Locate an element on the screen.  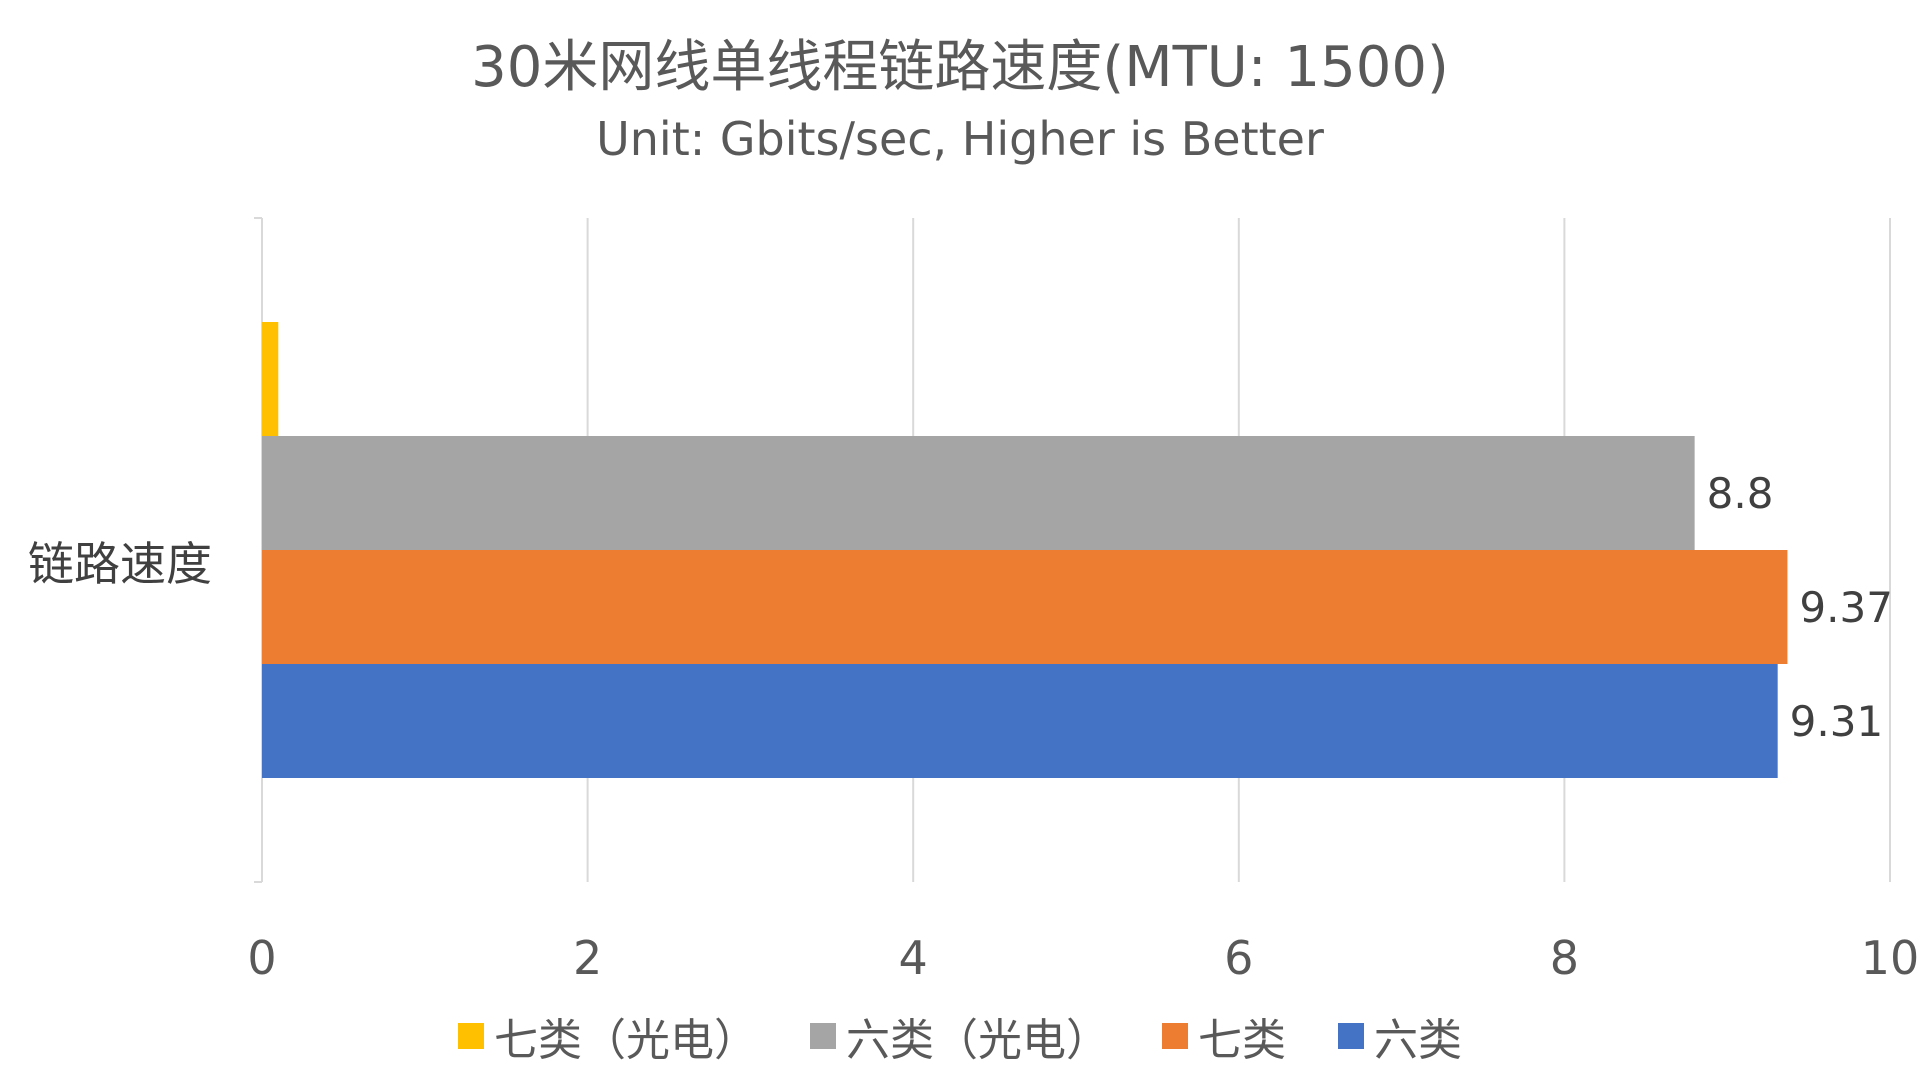
chart-title: 30米网线单线程链路速度(MTU: 1500) is located at coordinates (960, 67).